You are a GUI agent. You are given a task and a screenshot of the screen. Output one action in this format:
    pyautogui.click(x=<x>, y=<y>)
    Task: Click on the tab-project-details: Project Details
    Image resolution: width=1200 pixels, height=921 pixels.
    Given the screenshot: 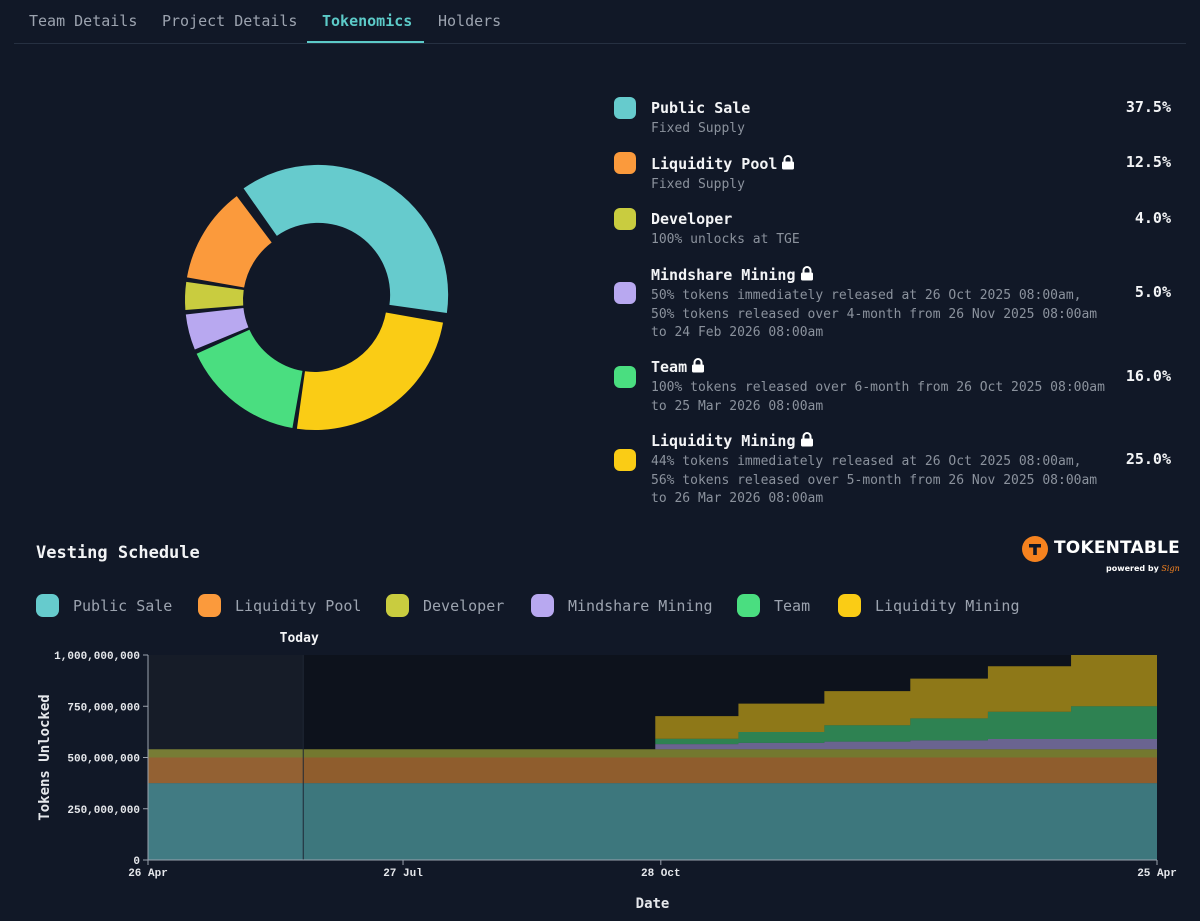 What is the action you would take?
    pyautogui.click(x=230, y=21)
    